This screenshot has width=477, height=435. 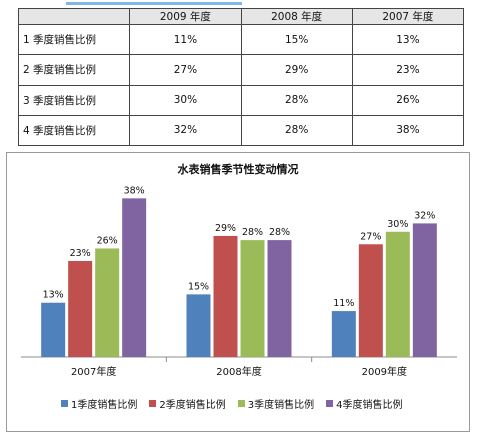 What do you see at coordinates (80, 253) in the screenshot?
I see `data-label: 23%` at bounding box center [80, 253].